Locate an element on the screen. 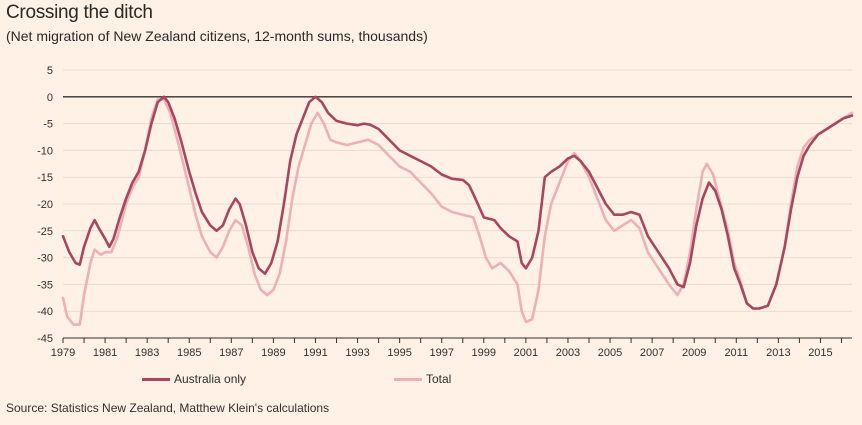  legend-swatch-australia is located at coordinates (156, 379).